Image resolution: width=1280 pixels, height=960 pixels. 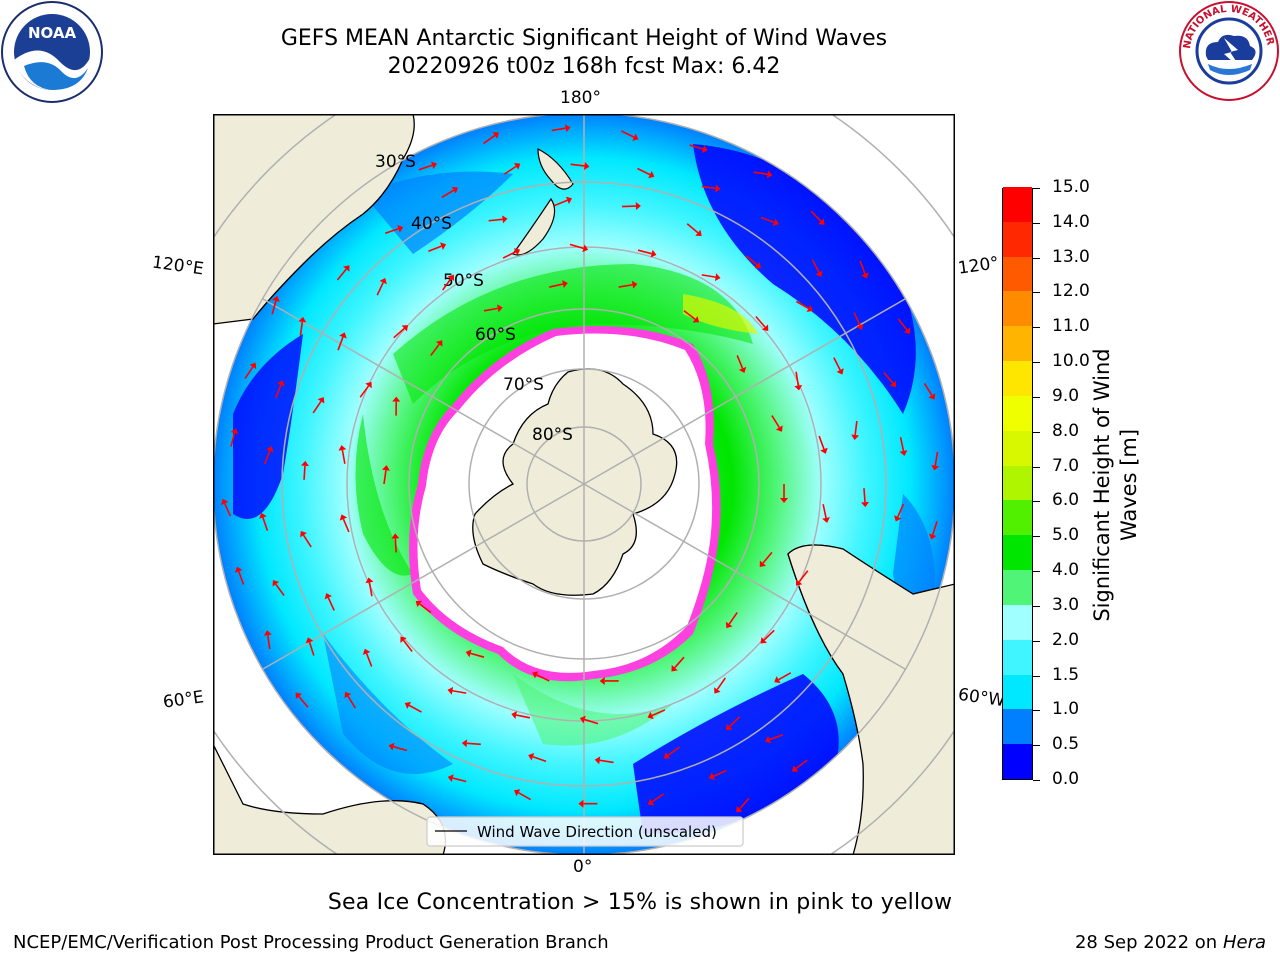 I want to click on colorbar-tick-label: 0.0, so click(x=1066, y=779).